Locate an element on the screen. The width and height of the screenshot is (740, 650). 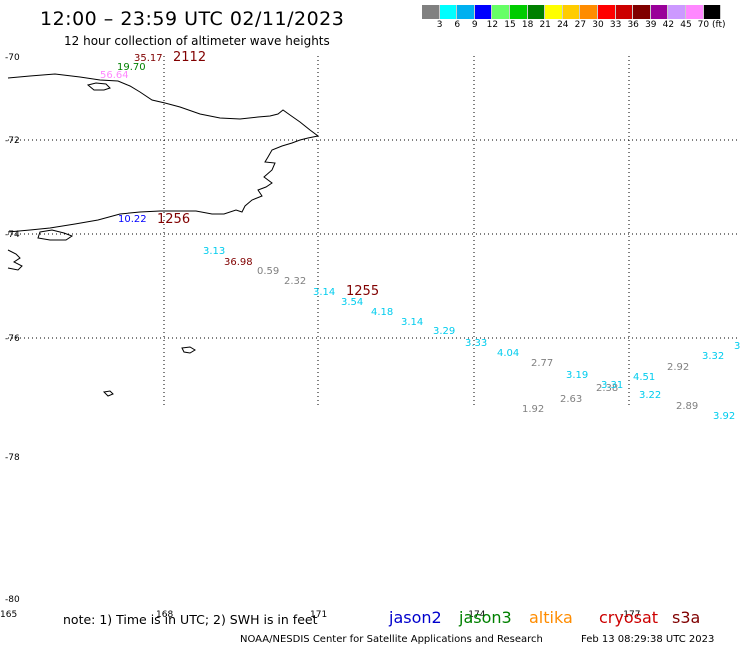
wave-height-value: 3.31 is located at coordinates (612, 385).